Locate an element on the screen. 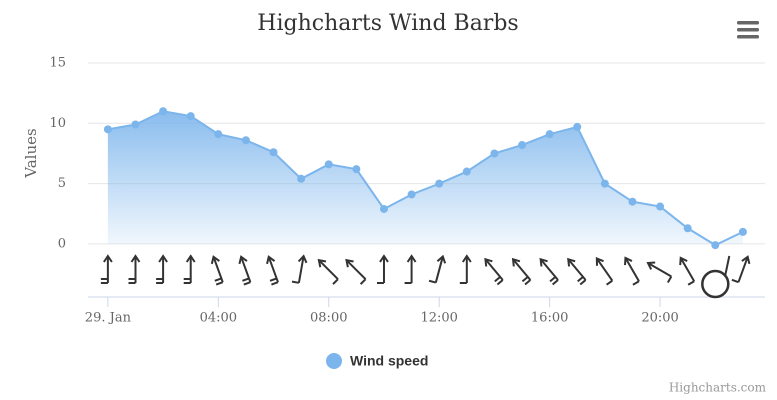 This screenshot has width=777, height=400. x-tick-label: 04:00 is located at coordinates (218, 318).